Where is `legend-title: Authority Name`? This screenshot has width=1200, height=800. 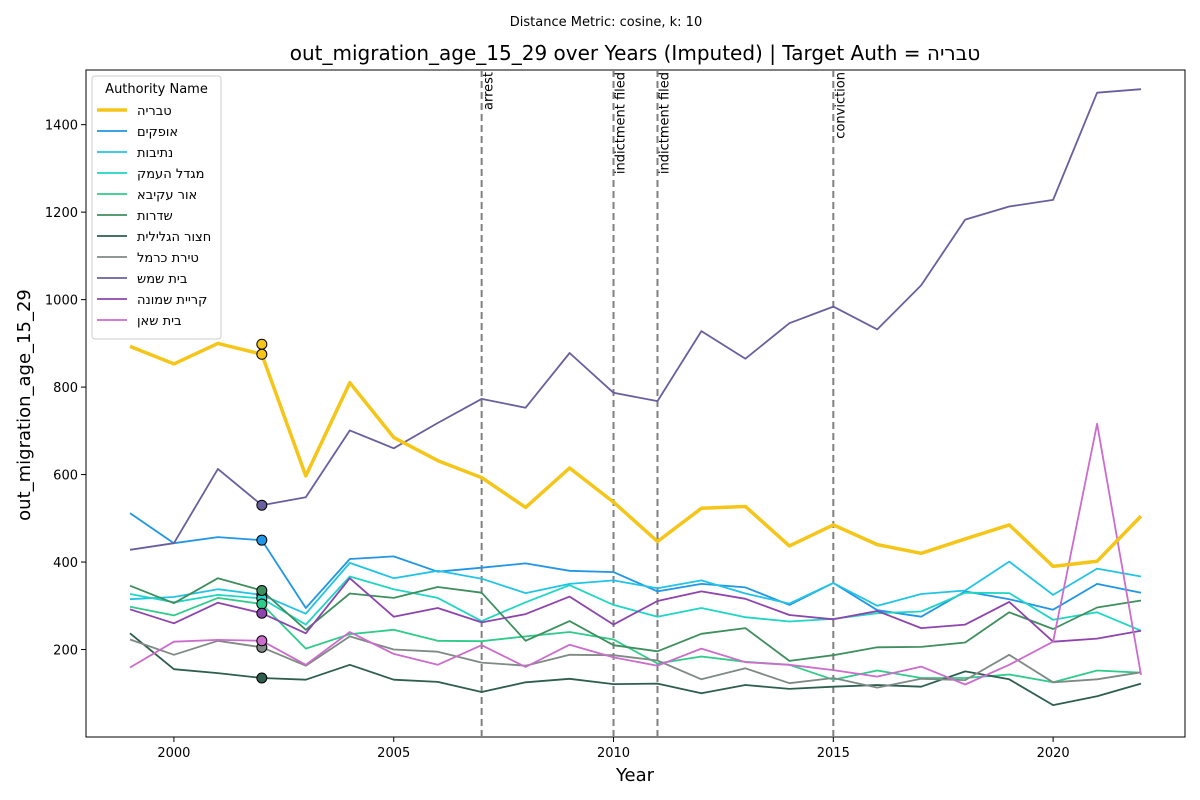 legend-title: Authority Name is located at coordinates (156, 89).